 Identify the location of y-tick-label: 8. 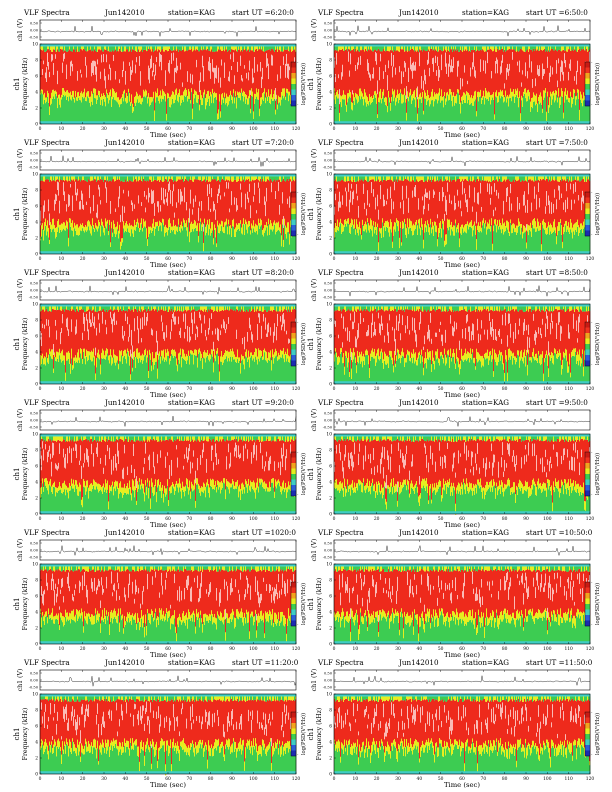
(36, 61).